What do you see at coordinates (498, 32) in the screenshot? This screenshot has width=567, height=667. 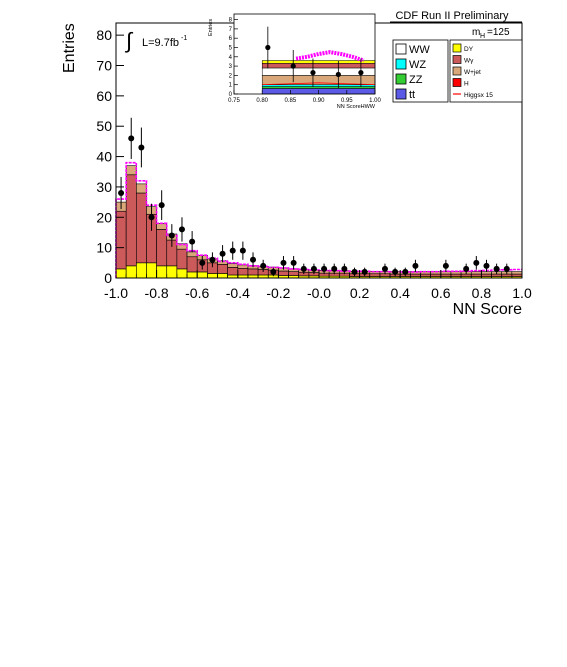 I see `mass-value: =125` at bounding box center [498, 32].